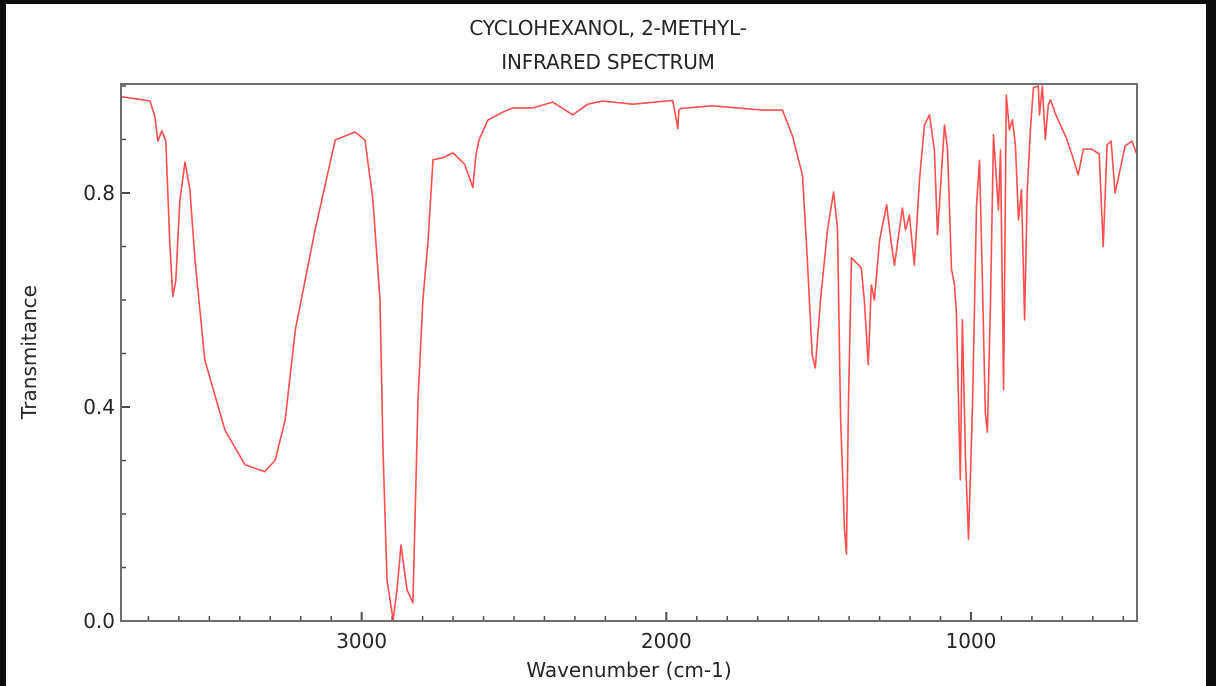  Describe the element at coordinates (628, 670) in the screenshot. I see `x-axis-label: Wavenumber (cm-1)` at that location.